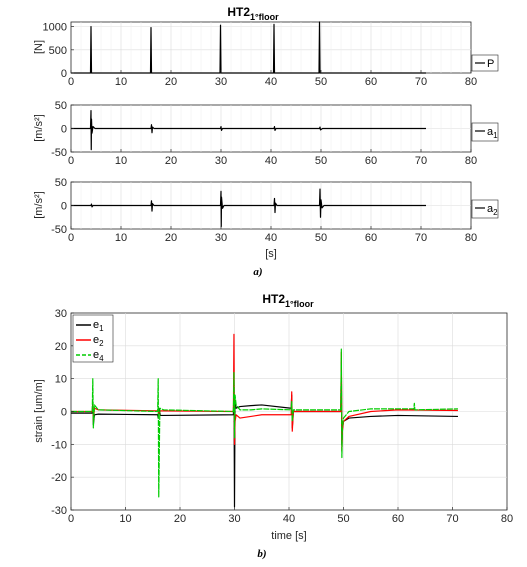  Describe the element at coordinates (71, 82) in the screenshot. I see `x-tick-label-force: 0` at that location.